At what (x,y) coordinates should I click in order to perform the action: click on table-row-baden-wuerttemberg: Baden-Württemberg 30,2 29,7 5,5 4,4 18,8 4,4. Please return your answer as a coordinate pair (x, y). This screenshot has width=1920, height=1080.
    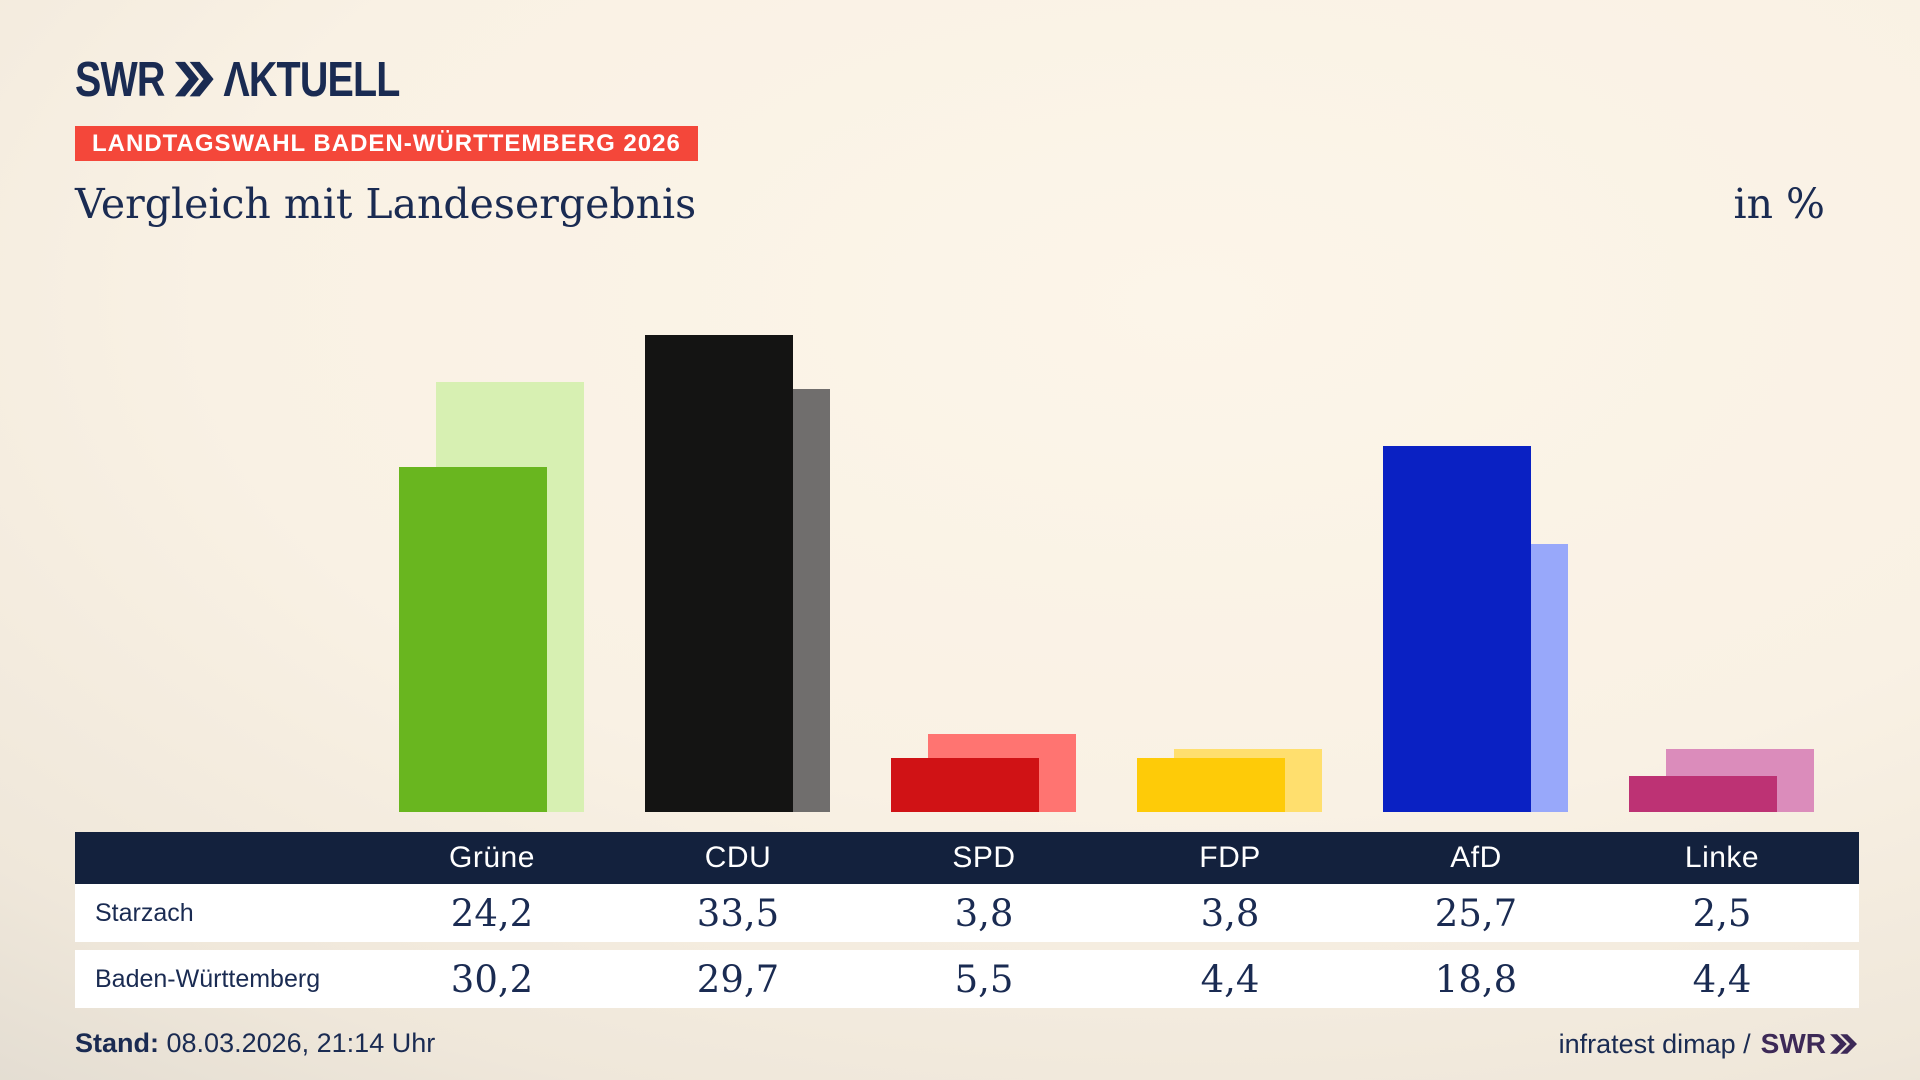
    Looking at the image, I should click on (967, 979).